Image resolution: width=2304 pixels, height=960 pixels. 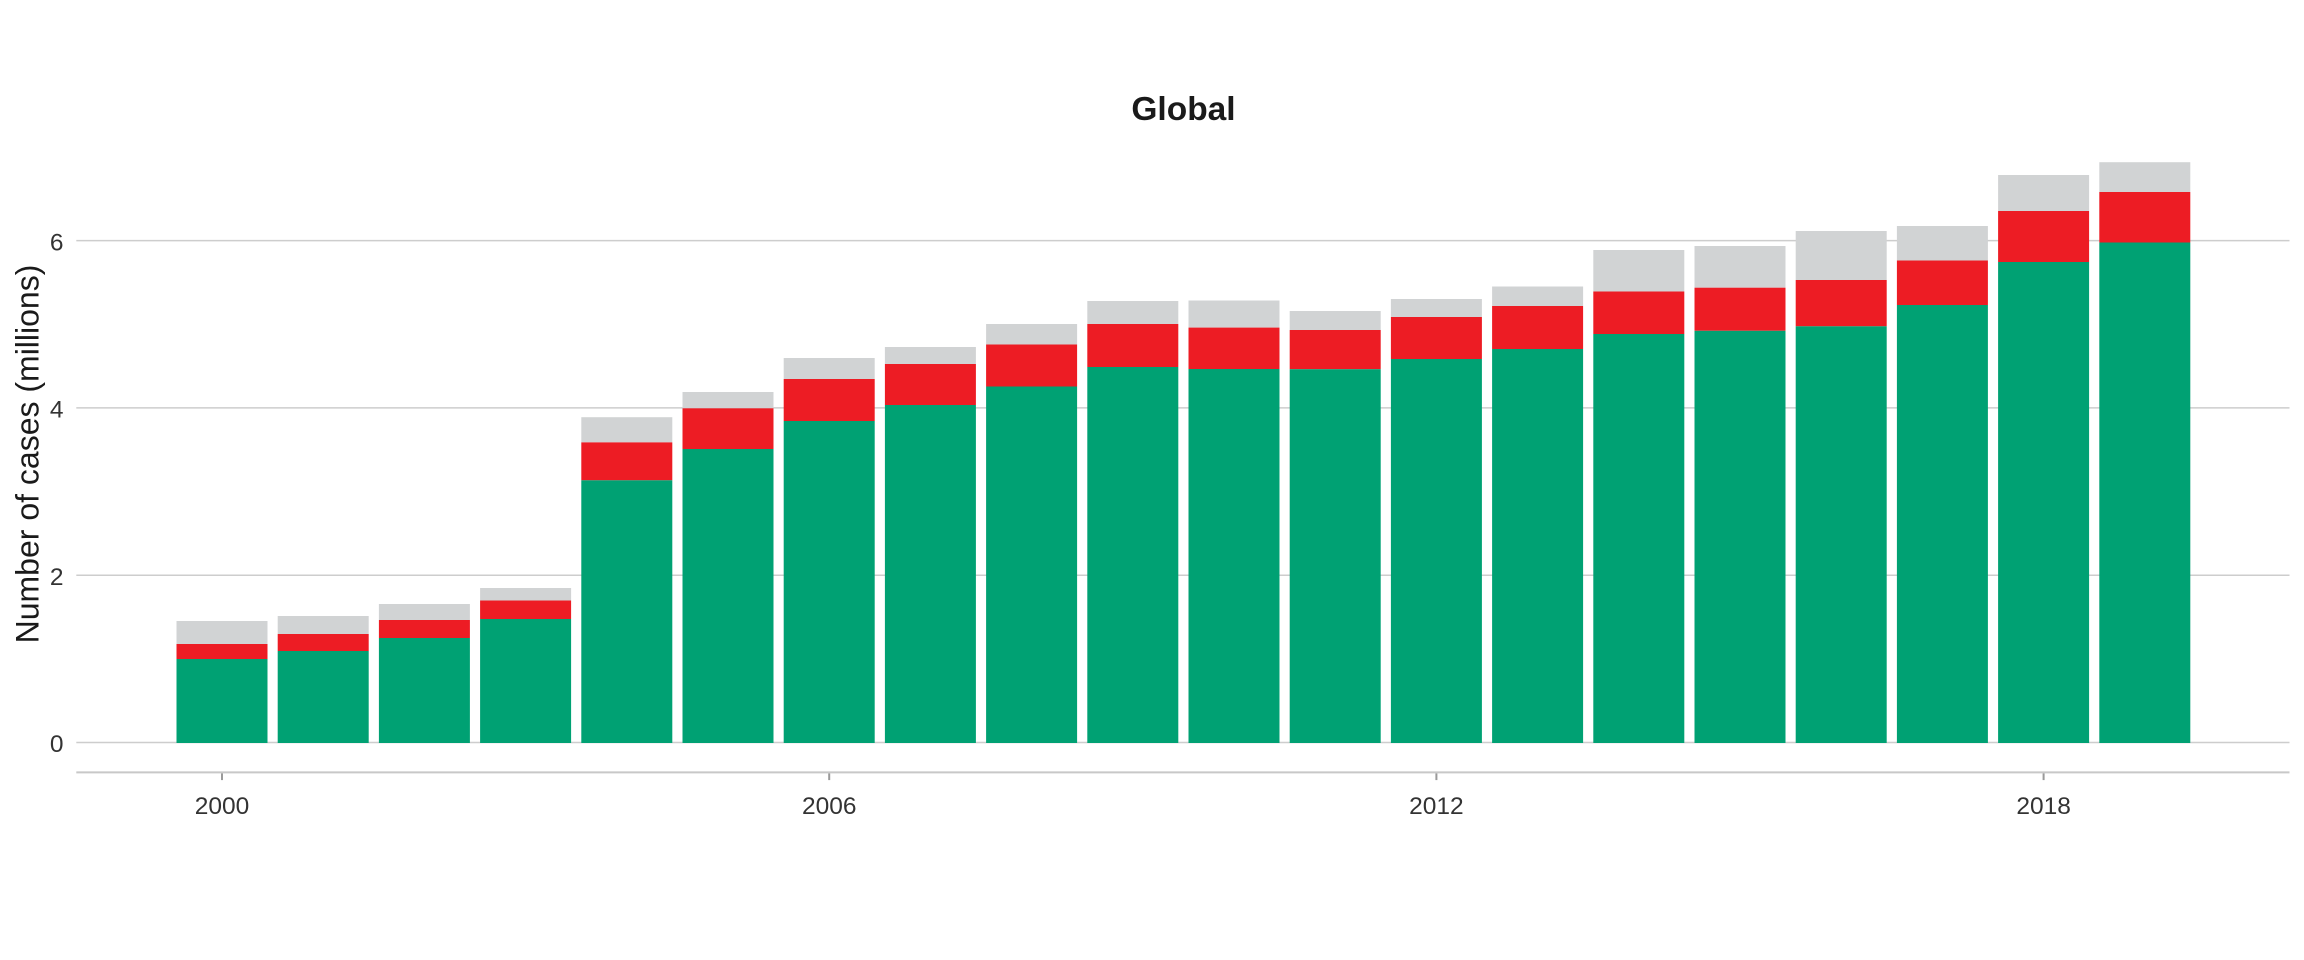 I want to click on svg-text: 0, so click(x=57, y=744).